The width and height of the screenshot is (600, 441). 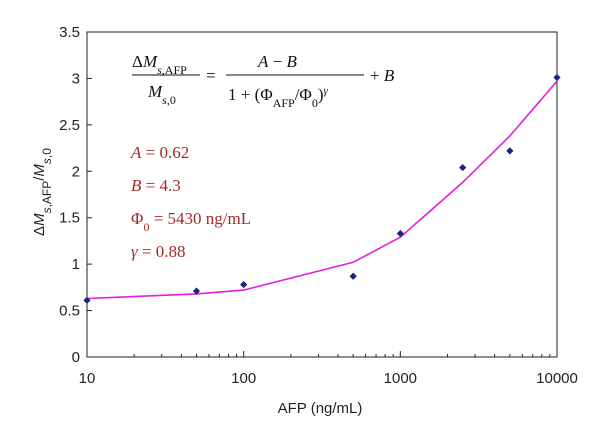 I want to click on y-tick-label: 3.5, so click(x=69, y=32).